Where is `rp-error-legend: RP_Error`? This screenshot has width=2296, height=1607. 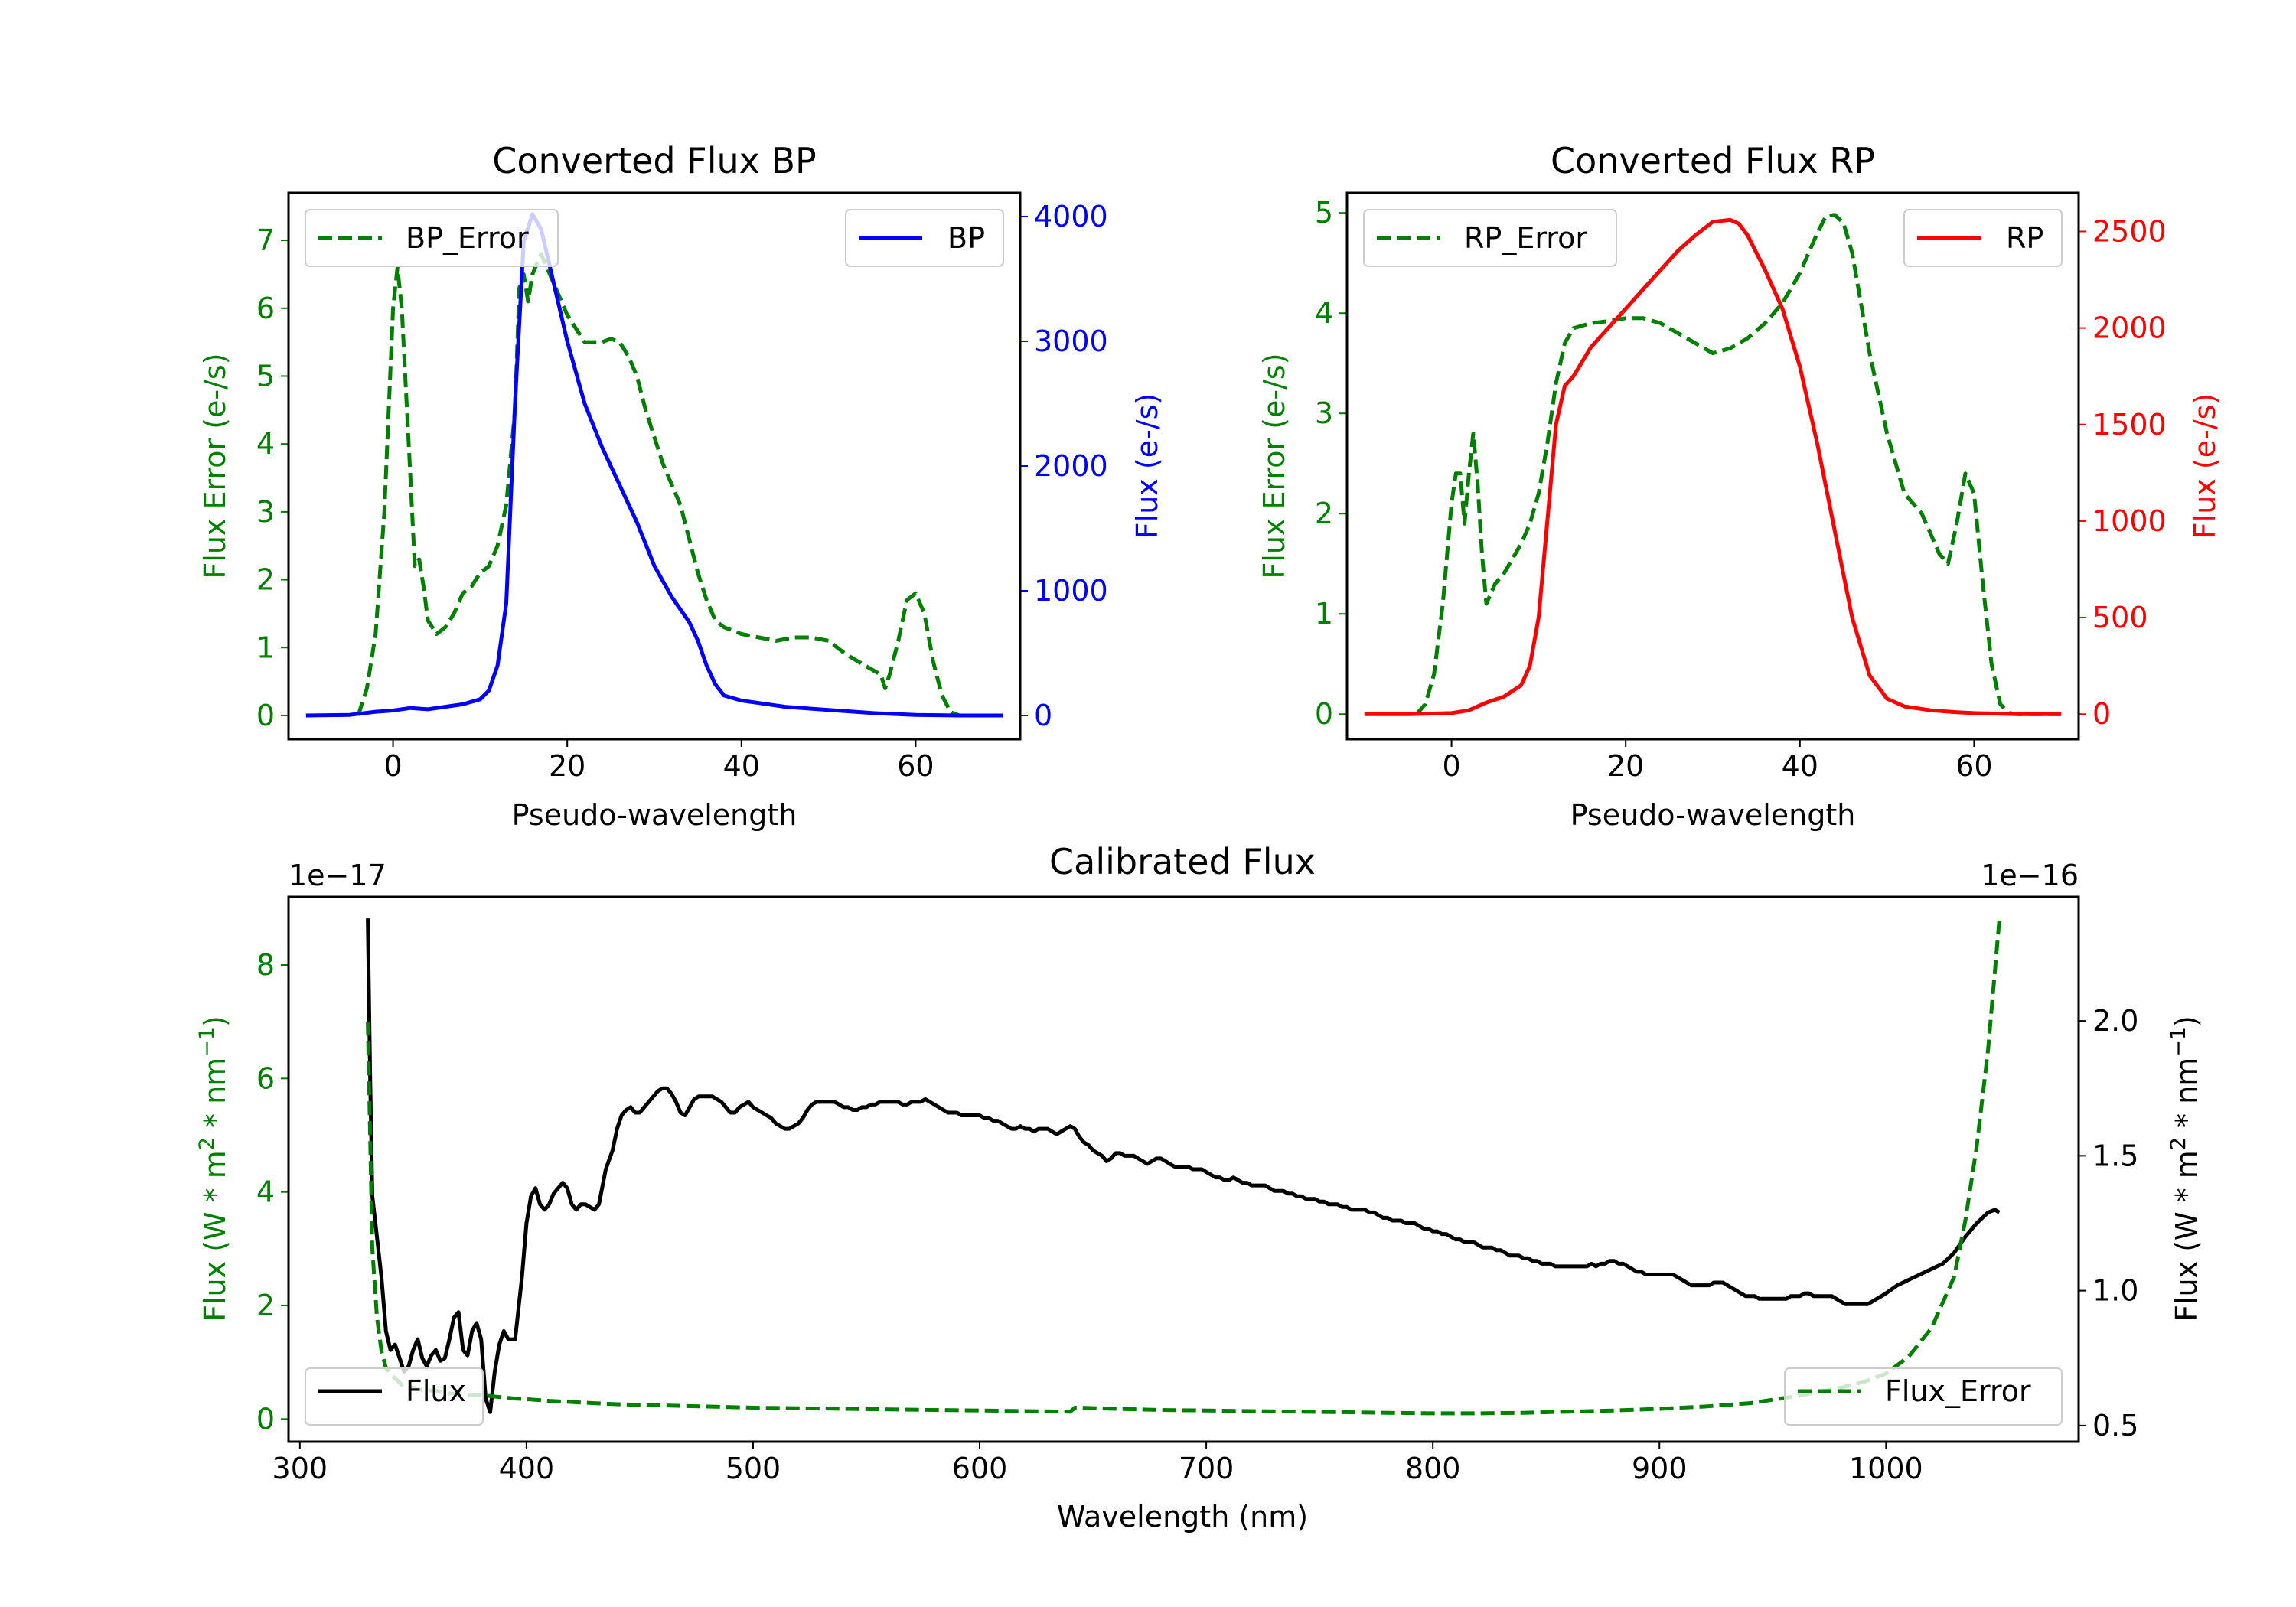 rp-error-legend: RP_Error is located at coordinates (1490, 238).